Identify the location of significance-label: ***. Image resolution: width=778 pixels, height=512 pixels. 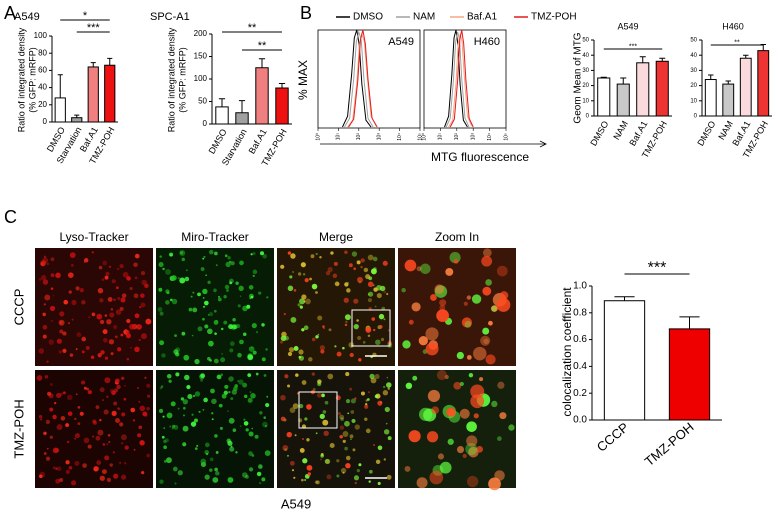
(657, 268).